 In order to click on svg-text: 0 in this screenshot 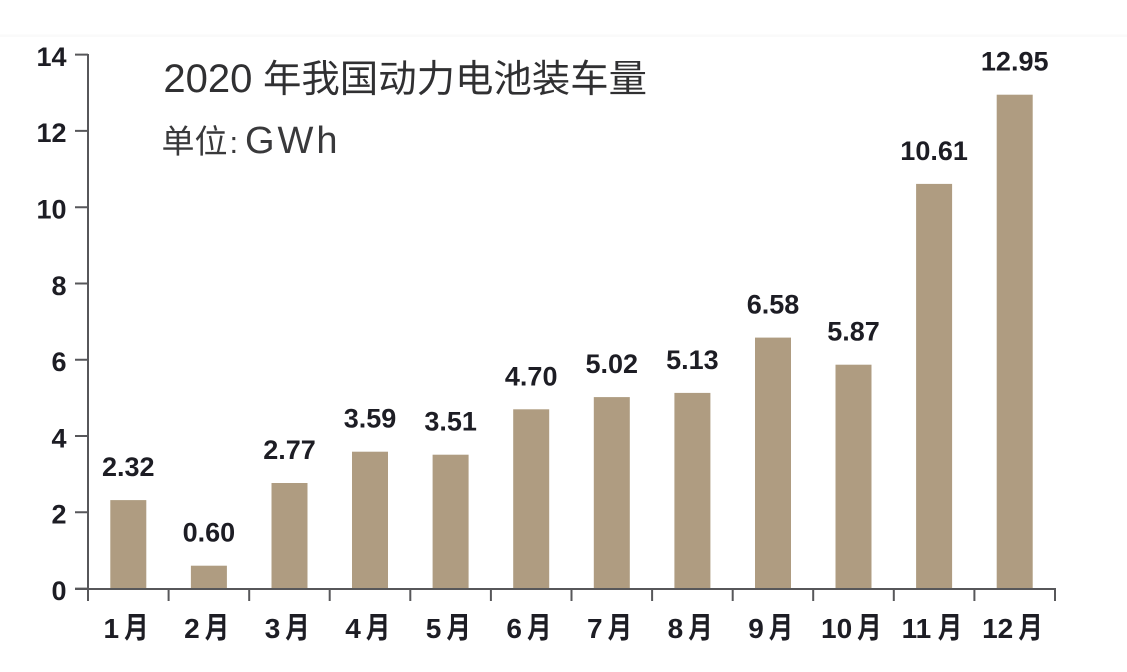, I will do `click(58, 591)`.